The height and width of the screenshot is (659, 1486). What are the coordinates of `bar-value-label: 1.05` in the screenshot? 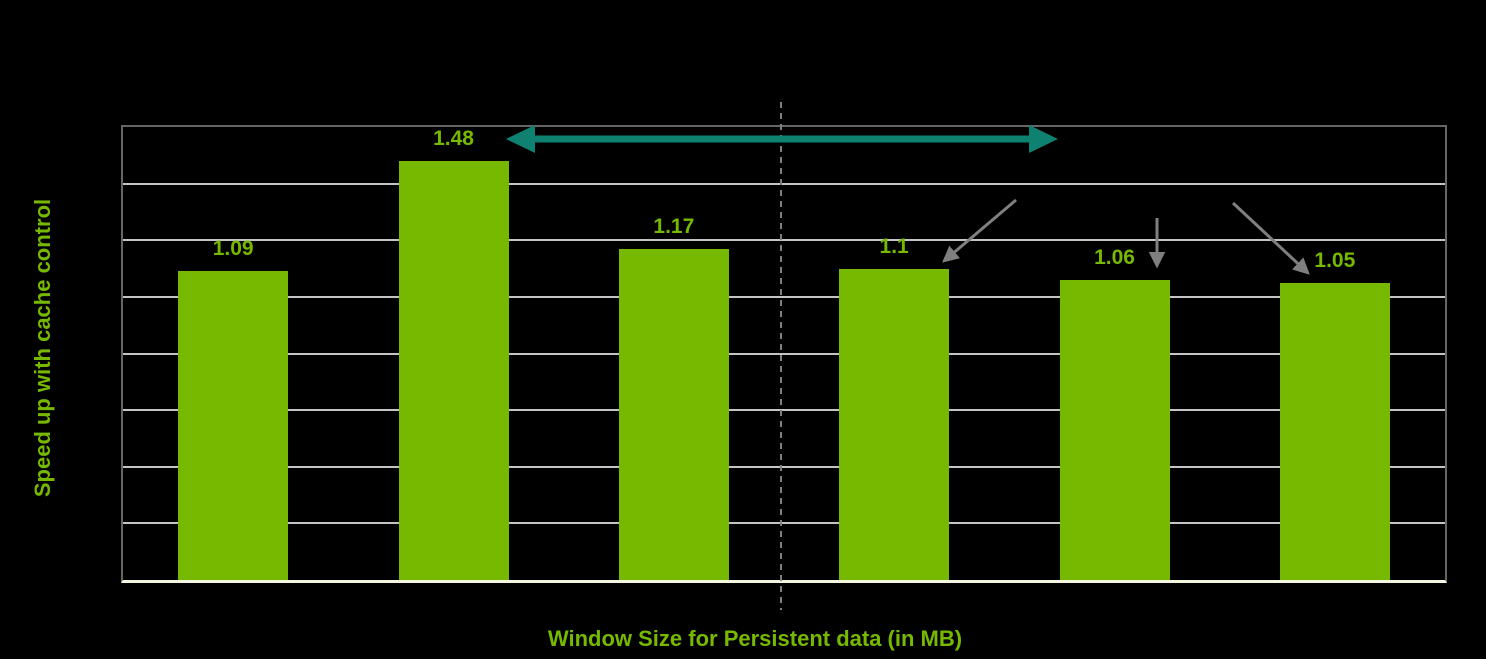 It's located at (1335, 260).